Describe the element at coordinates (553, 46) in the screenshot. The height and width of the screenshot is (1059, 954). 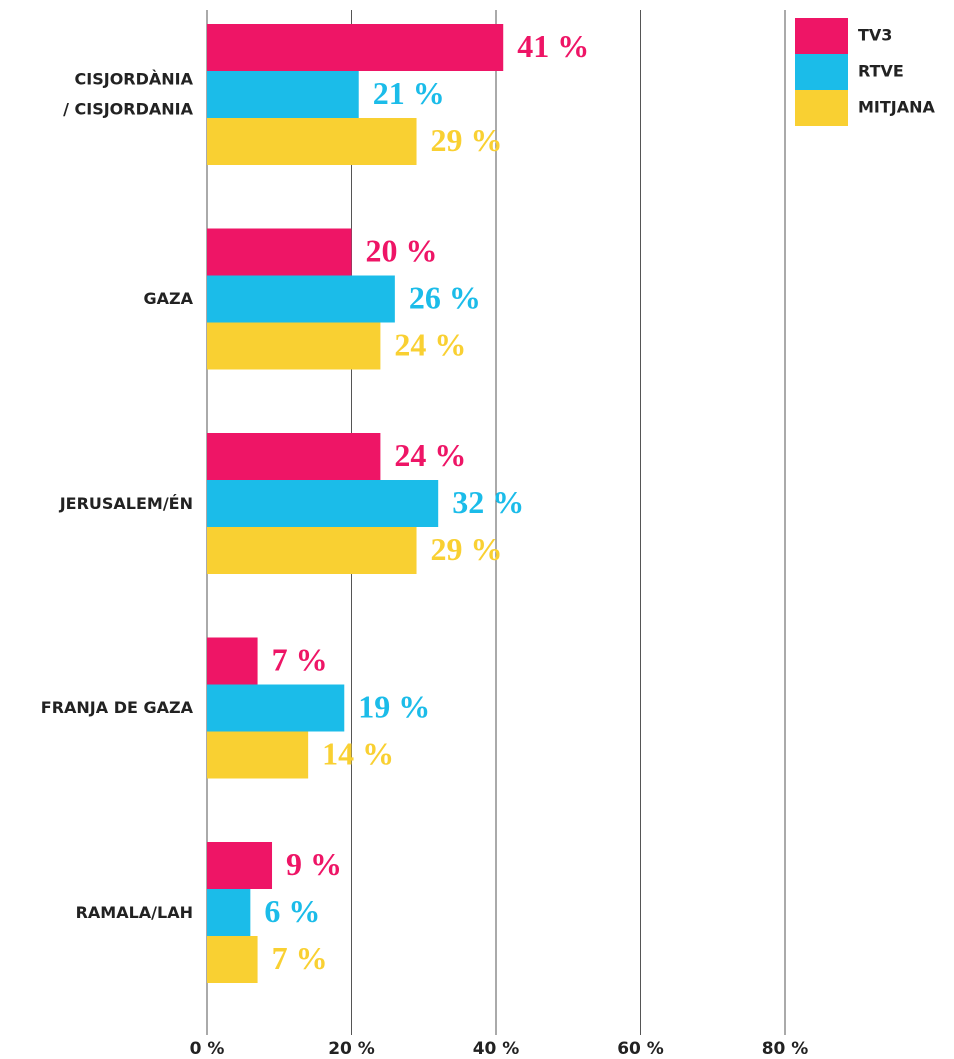
I see `value-label: 41 %` at that location.